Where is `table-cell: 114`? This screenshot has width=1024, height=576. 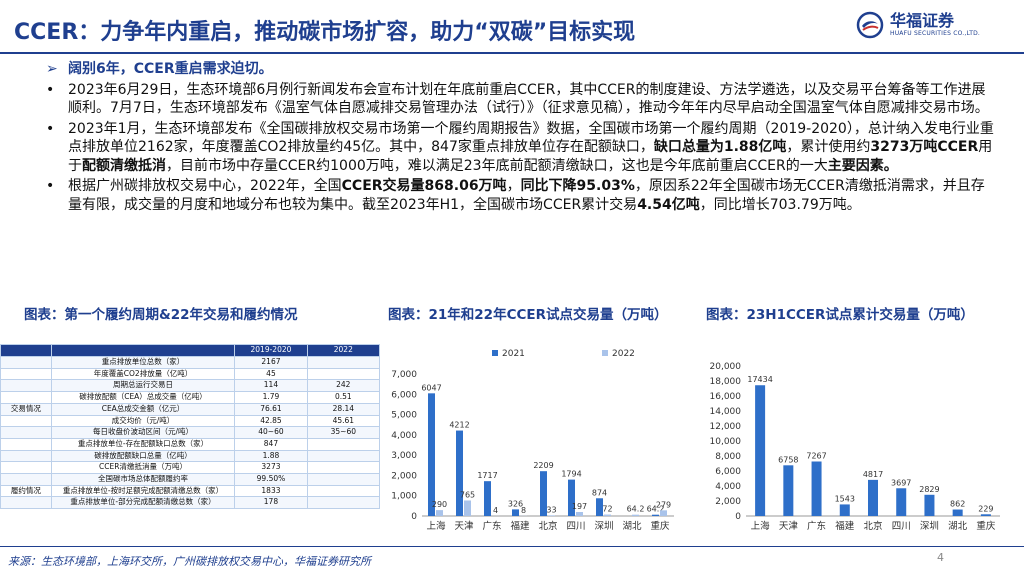
table-cell: 114 is located at coordinates (271, 386).